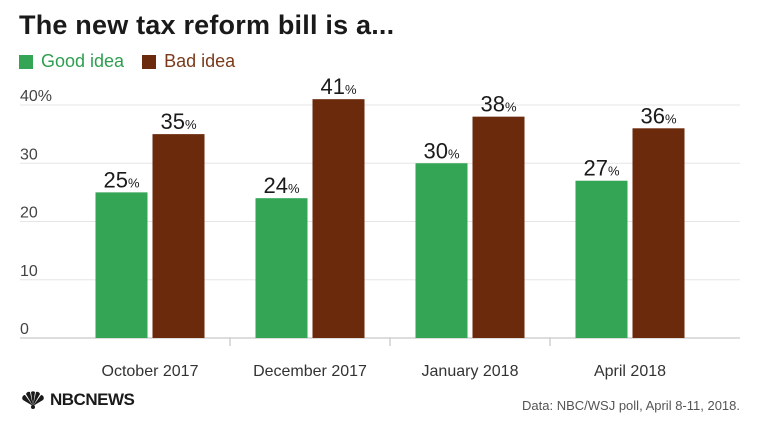  I want to click on x-tick-label: April 2018, so click(630, 371).